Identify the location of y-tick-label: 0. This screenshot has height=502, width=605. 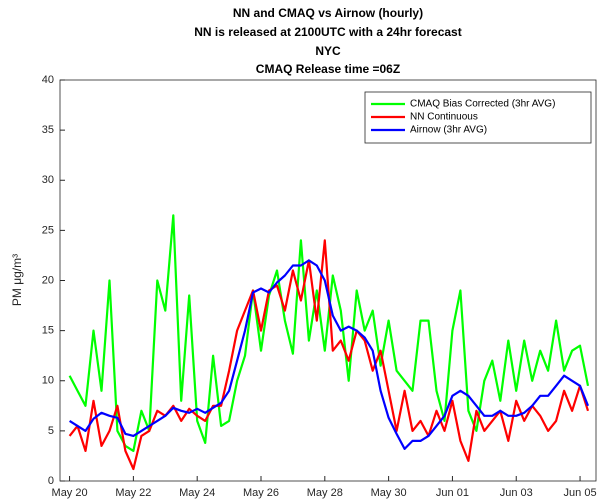
(51, 481).